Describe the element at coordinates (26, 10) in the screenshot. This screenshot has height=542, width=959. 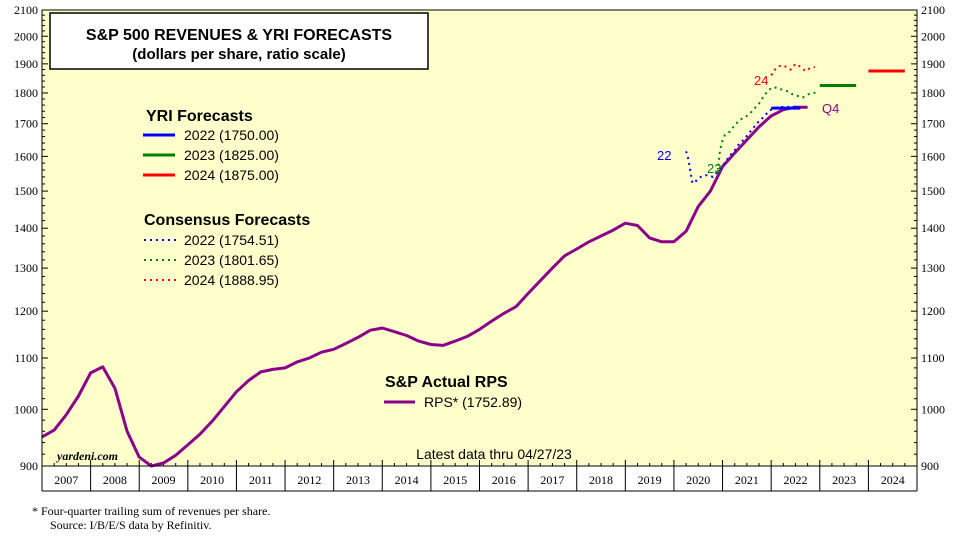
I see `y-tick-label-left: 2100` at that location.